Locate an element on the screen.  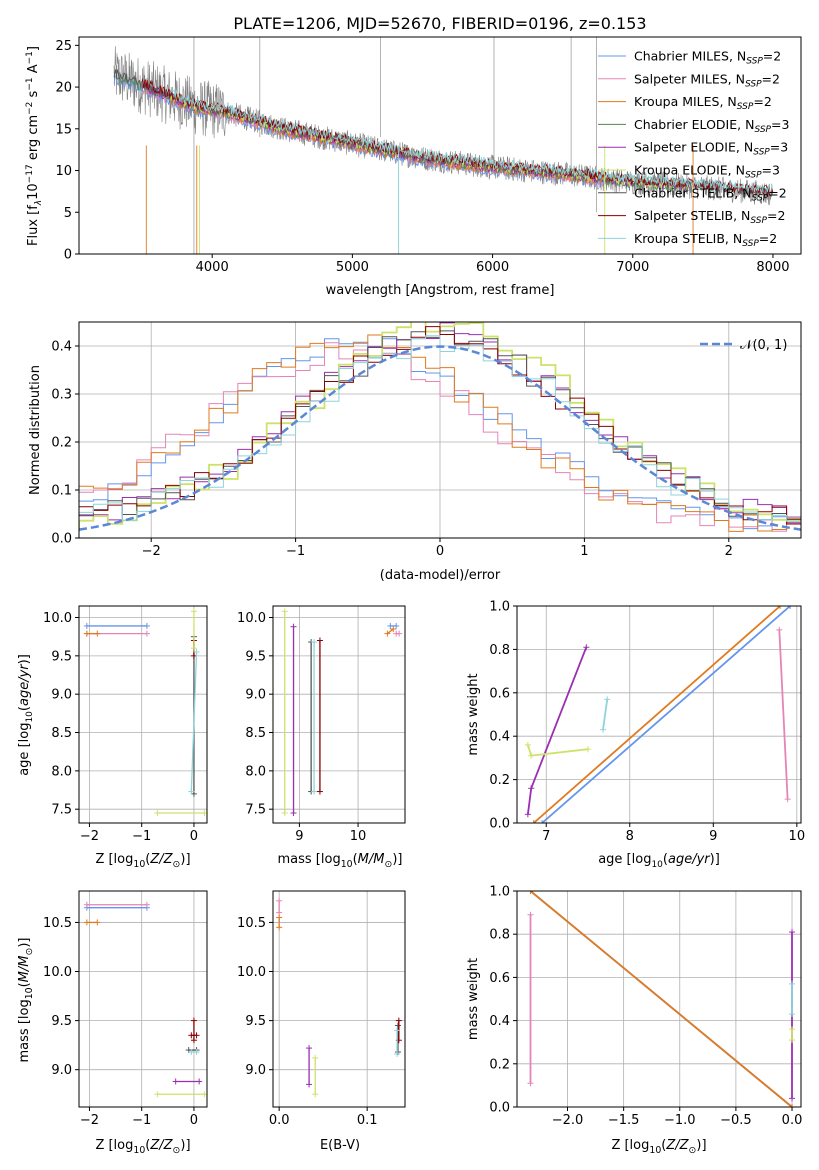
legend-label: Salpeter STELIB, NSSP=2 is located at coordinates (709, 217).